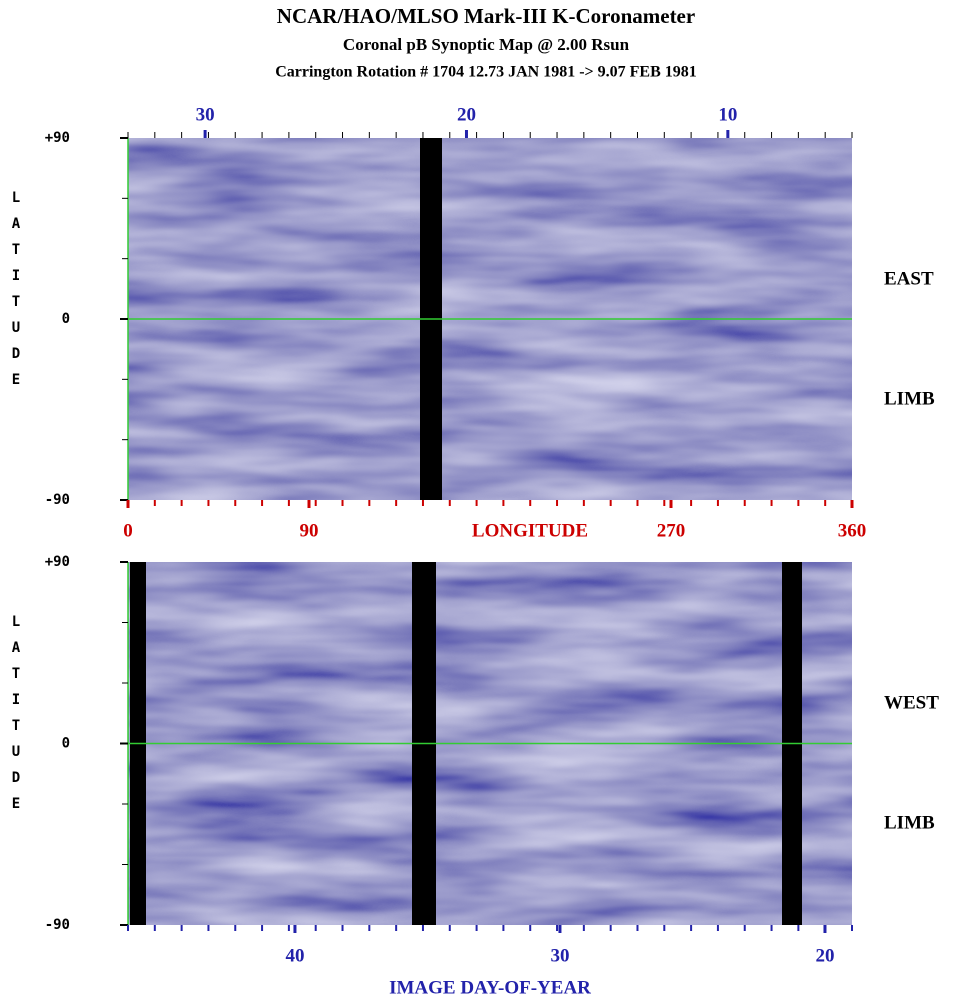 This screenshot has width=973, height=1004. What do you see at coordinates (294, 955) in the screenshot?
I see `x-tick-label: 40` at bounding box center [294, 955].